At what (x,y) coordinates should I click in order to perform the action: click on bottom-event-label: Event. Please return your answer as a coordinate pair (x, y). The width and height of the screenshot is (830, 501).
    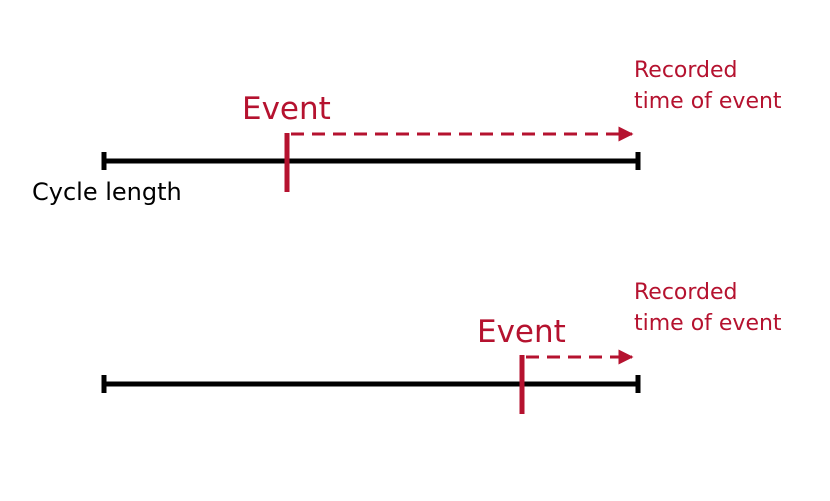
    Looking at the image, I should click on (521, 332).